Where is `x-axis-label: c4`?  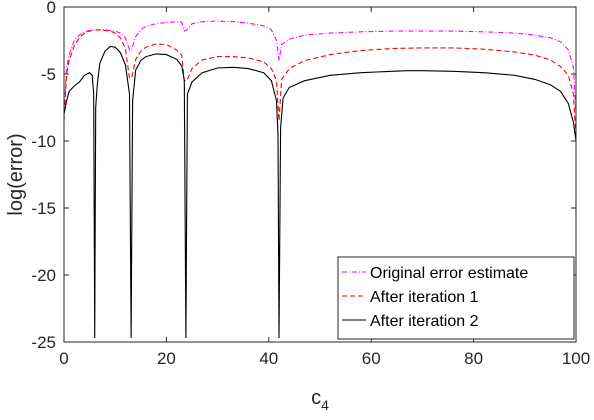
x-axis-label: c4 is located at coordinates (320, 400).